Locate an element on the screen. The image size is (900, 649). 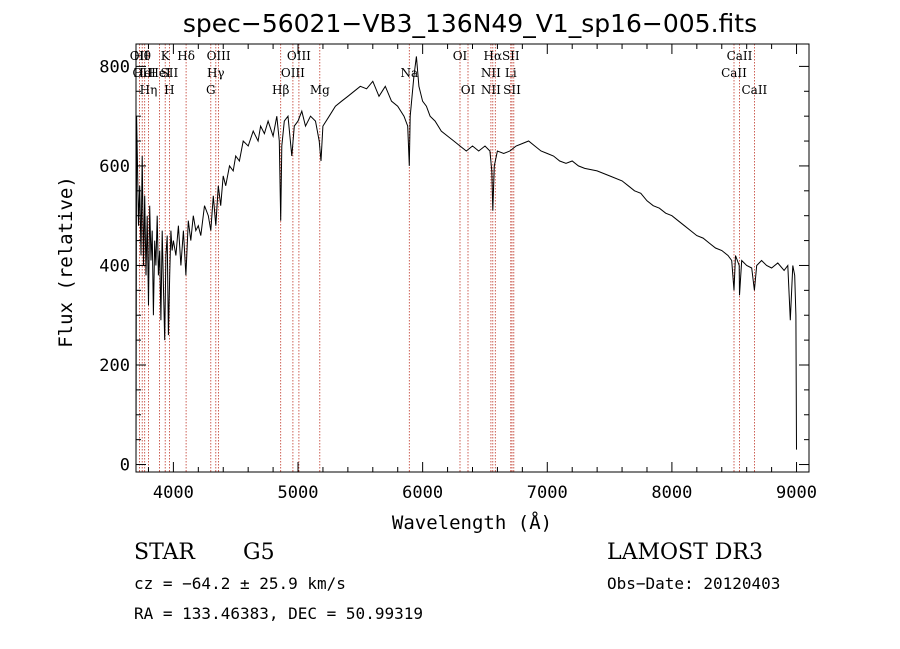
line-label-17-2: OI is located at coordinates (468, 90).